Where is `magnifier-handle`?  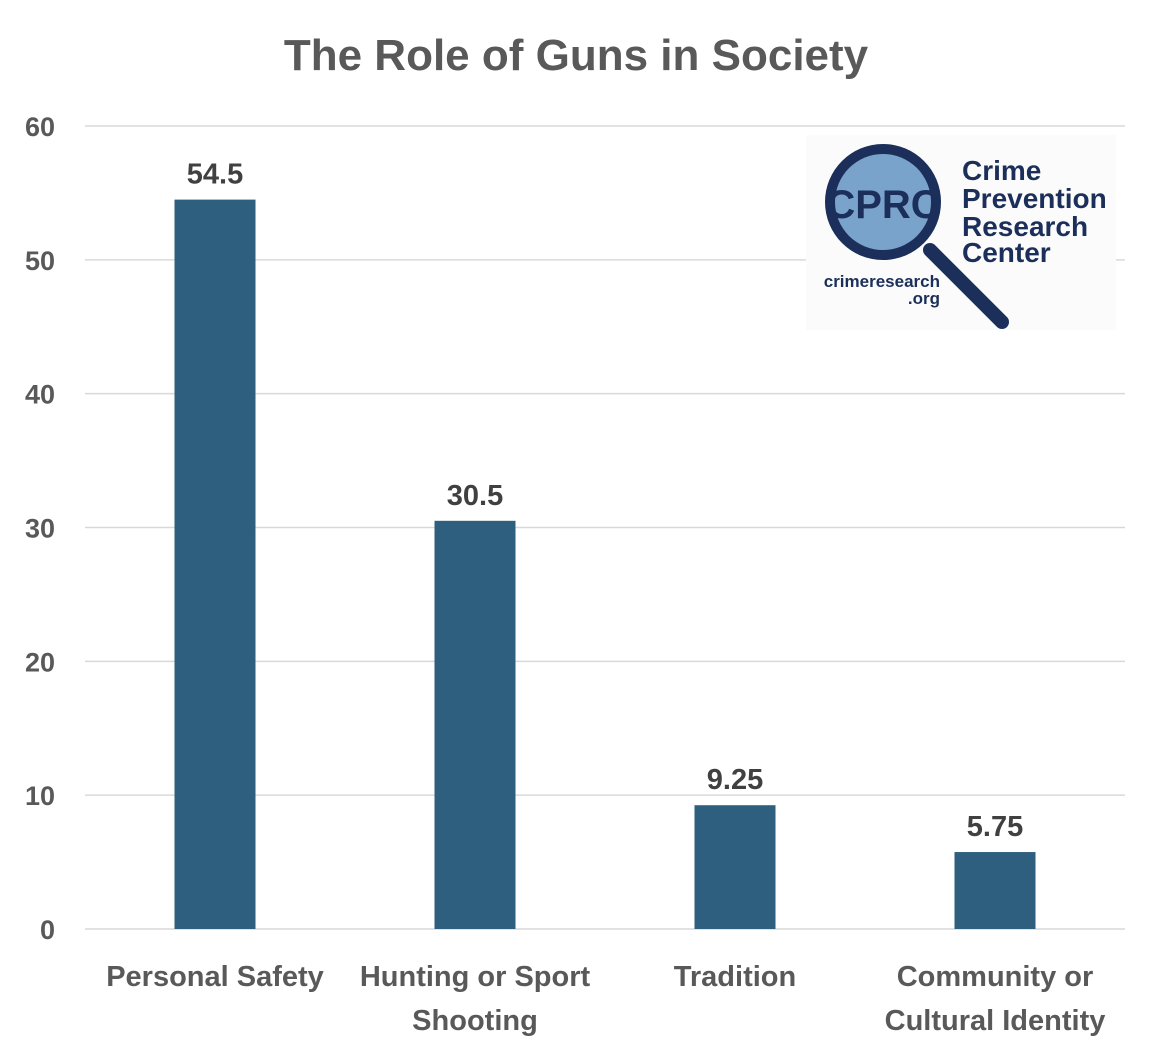 magnifier-handle is located at coordinates (966, 286).